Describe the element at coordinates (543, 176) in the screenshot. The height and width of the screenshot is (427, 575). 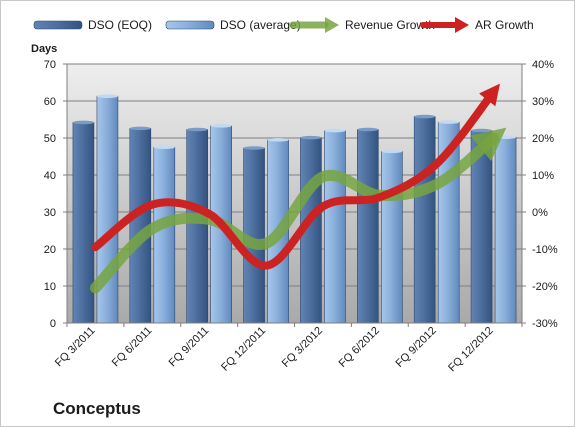
I see `right-tick-label: 10%` at that location.